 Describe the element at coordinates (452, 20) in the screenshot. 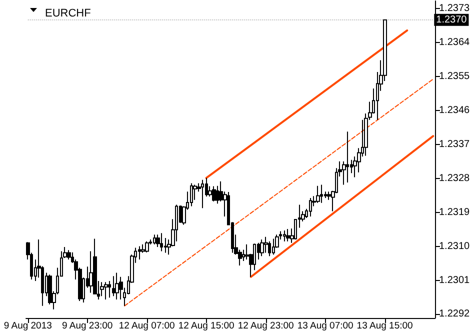

I see `ref-line-label: 1.2370` at that location.